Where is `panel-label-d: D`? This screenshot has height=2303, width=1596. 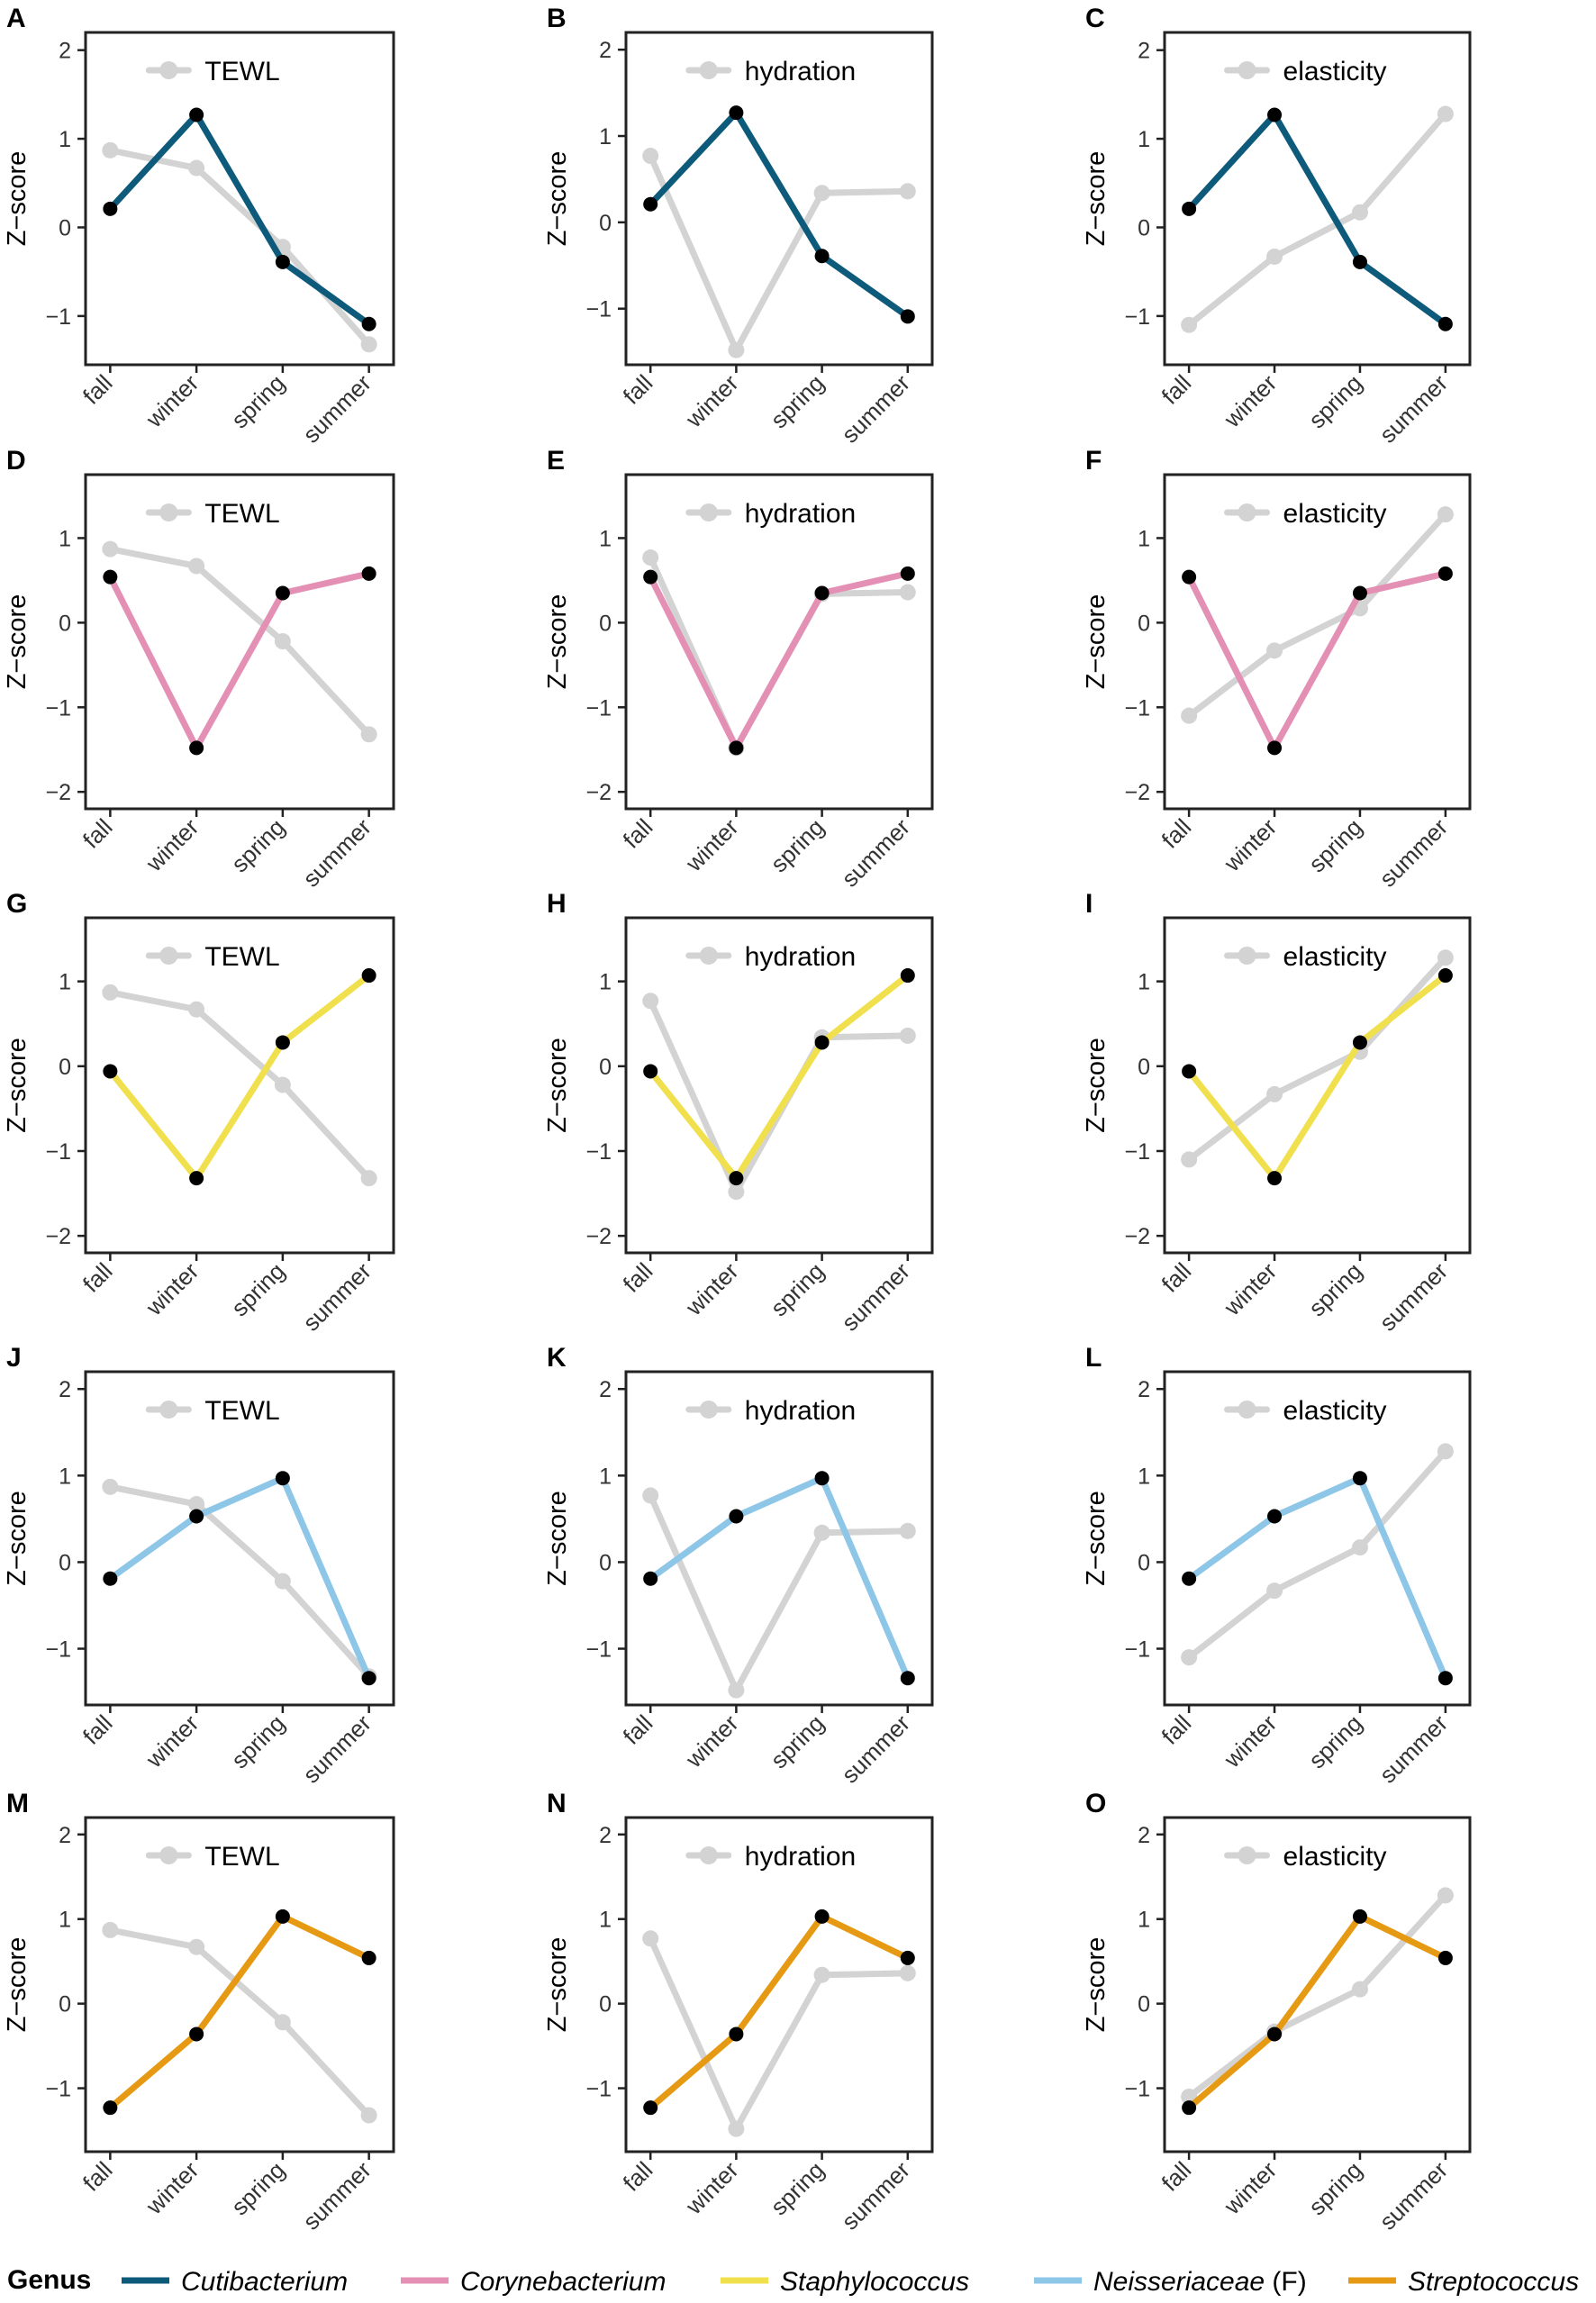
panel-label-d: D is located at coordinates (16, 461).